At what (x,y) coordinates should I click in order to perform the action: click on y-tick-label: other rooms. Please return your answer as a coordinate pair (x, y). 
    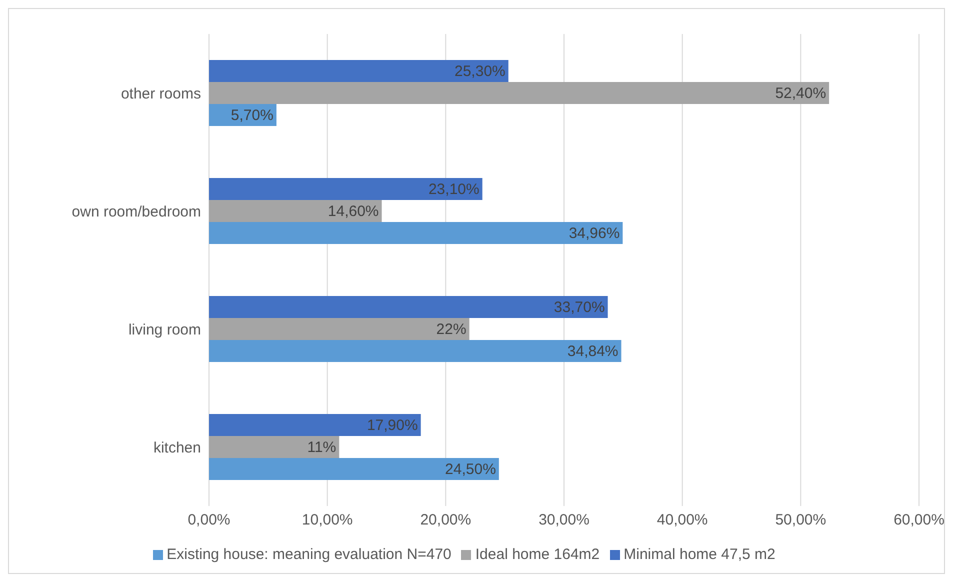
    Looking at the image, I should click on (160, 93).